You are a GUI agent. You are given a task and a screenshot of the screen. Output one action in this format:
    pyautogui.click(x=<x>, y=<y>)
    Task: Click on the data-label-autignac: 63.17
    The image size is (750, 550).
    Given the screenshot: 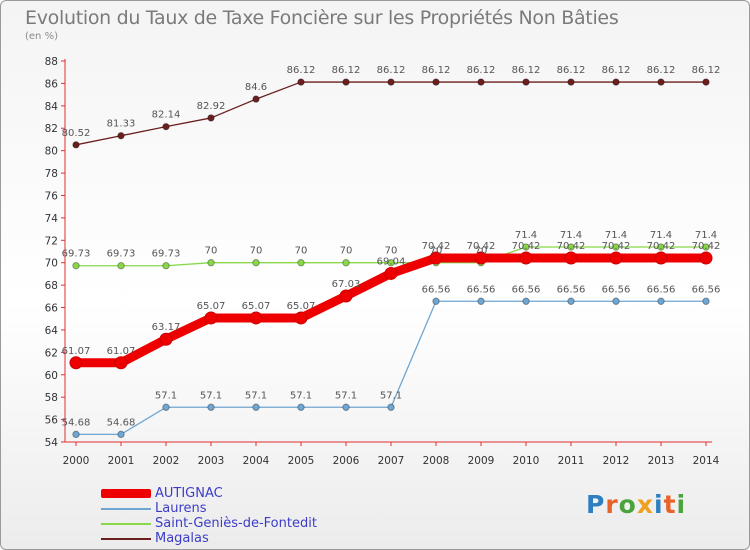 What is the action you would take?
    pyautogui.click(x=166, y=327)
    